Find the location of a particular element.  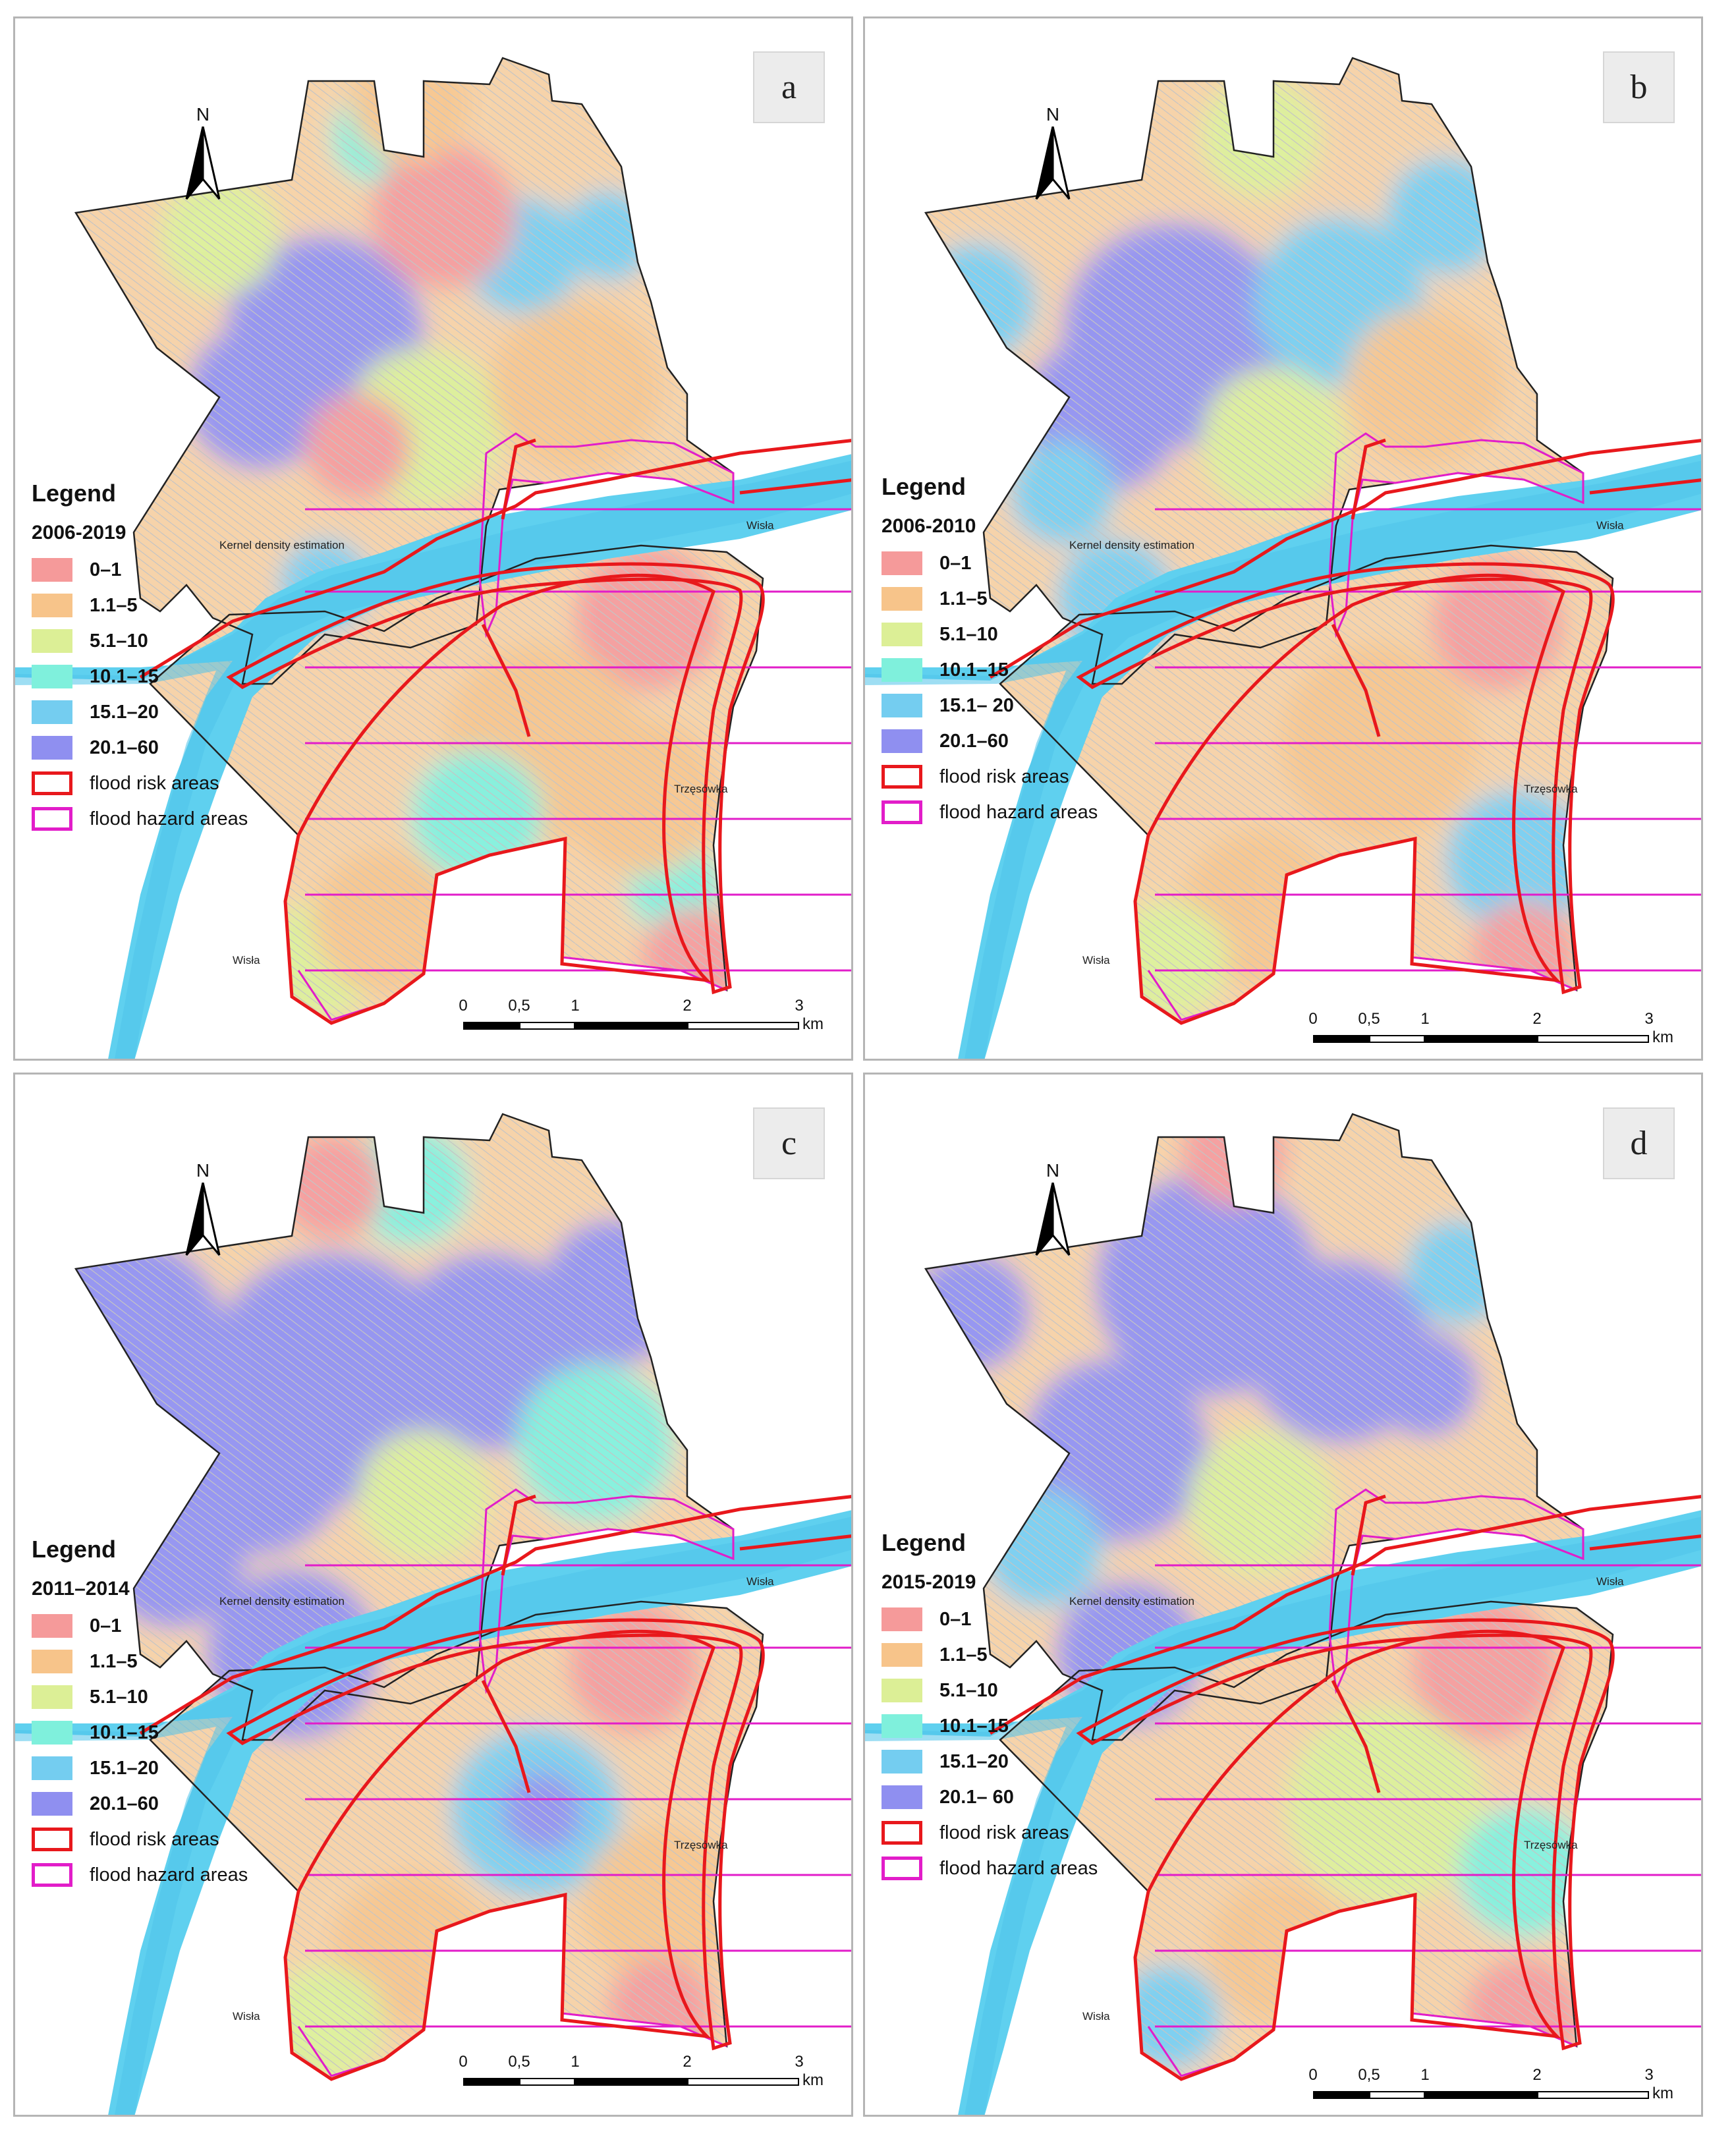

north-label: N is located at coordinates (203, 114).